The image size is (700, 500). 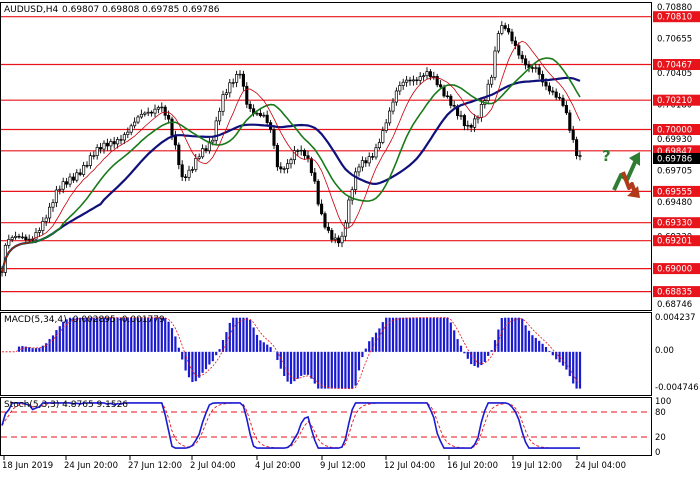 I want to click on time-label: 18 Jun 2019, so click(x=27, y=466).